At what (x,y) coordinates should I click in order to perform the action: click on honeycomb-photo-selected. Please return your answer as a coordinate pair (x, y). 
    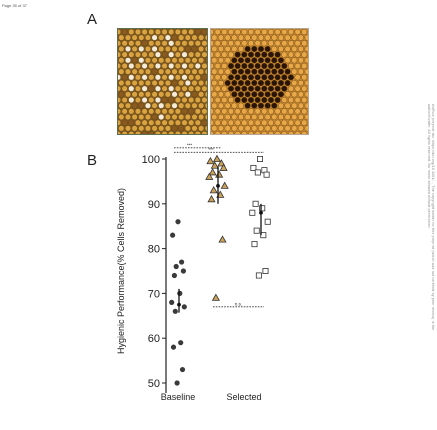
    Looking at the image, I should click on (259, 81).